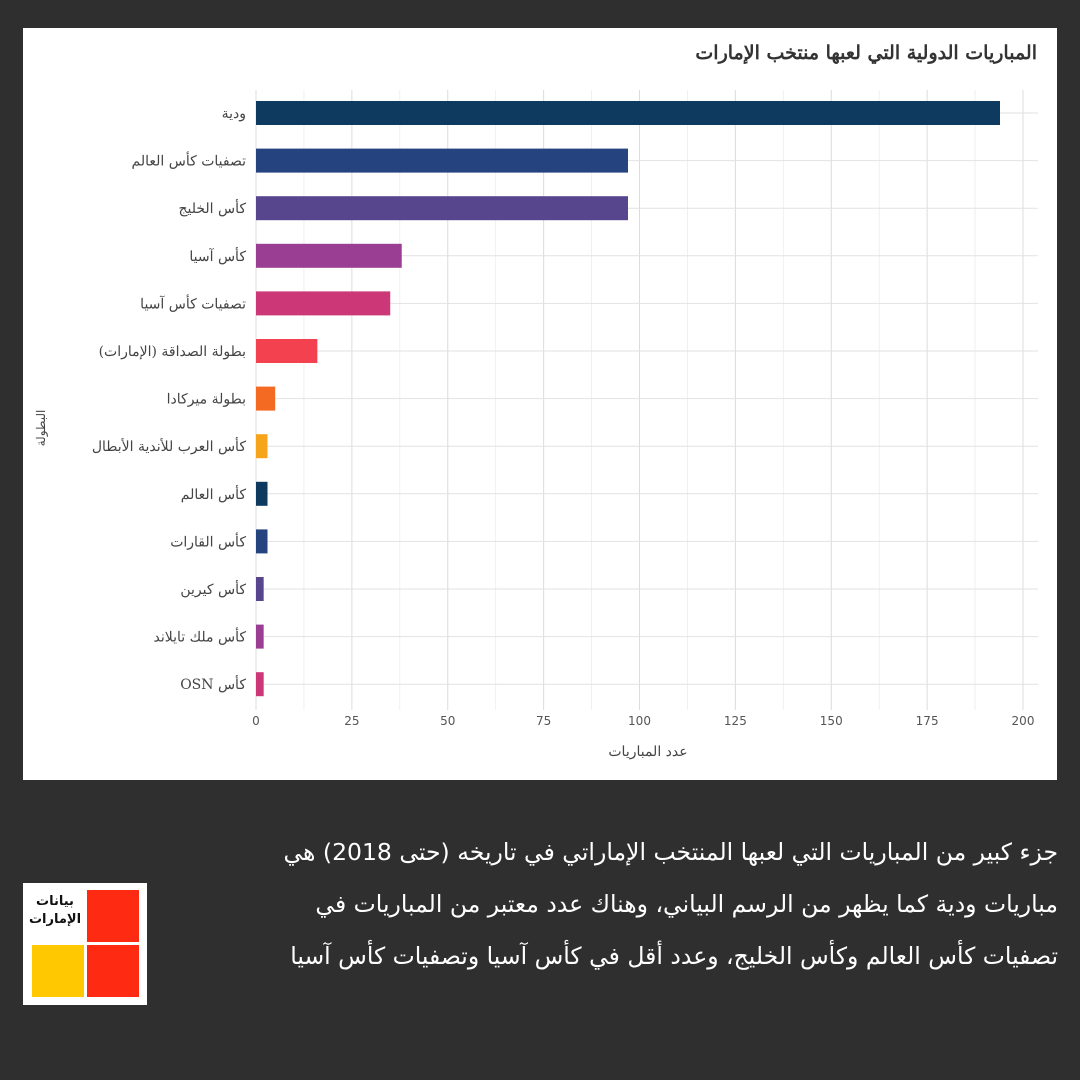  What do you see at coordinates (927, 721) in the screenshot?
I see `x-tick-label: 175` at bounding box center [927, 721].